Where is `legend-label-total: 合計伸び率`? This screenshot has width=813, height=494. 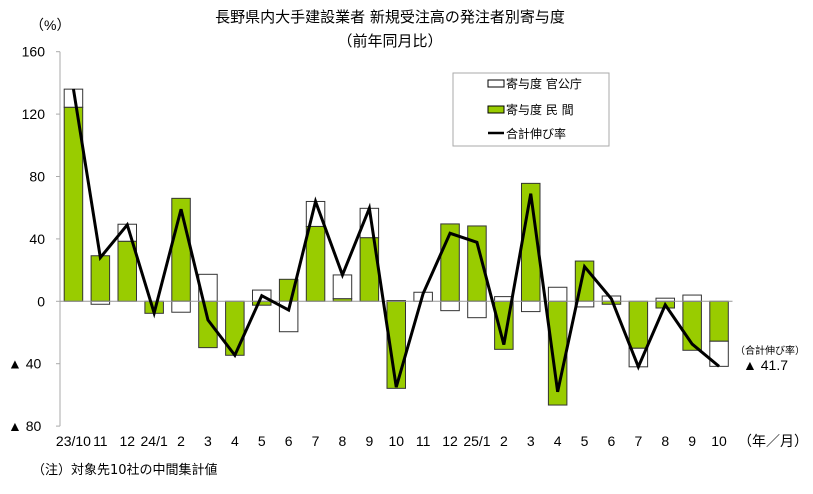 legend-label-total: 合計伸び率 is located at coordinates (536, 133).